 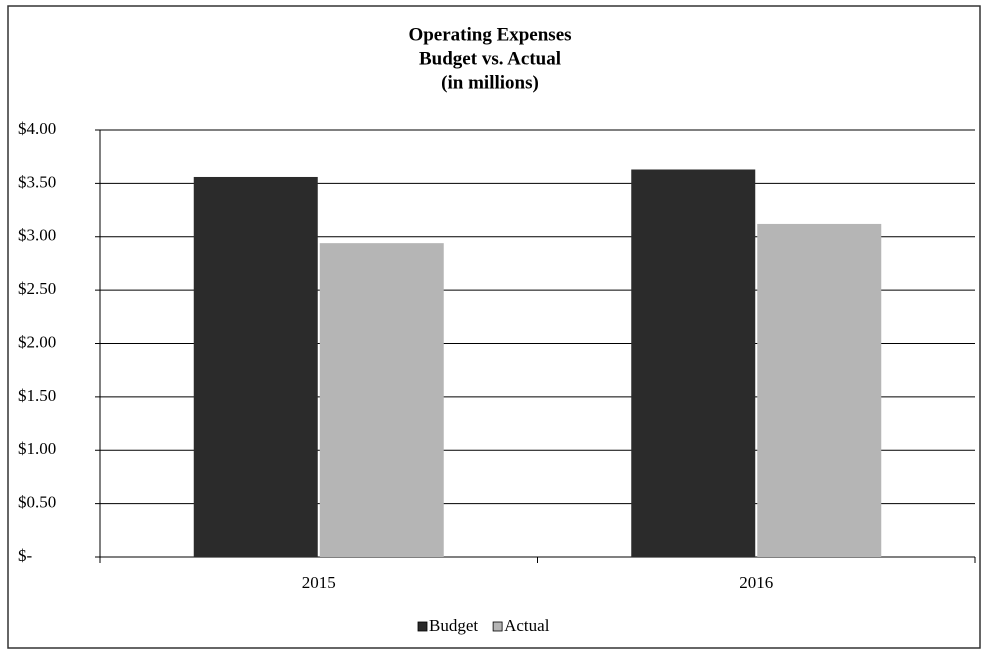 What do you see at coordinates (319, 582) in the screenshot?
I see `x-tick-label: 2015` at bounding box center [319, 582].